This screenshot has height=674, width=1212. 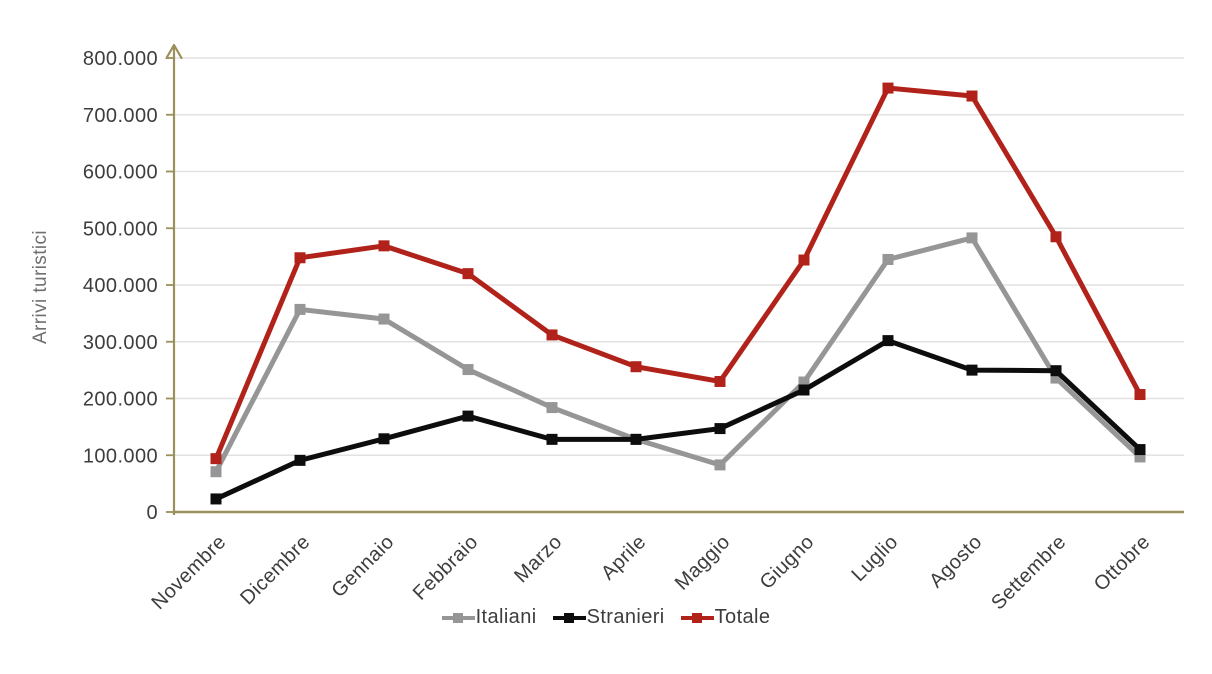 I want to click on y-tick-label: 700.000, so click(x=120, y=116).